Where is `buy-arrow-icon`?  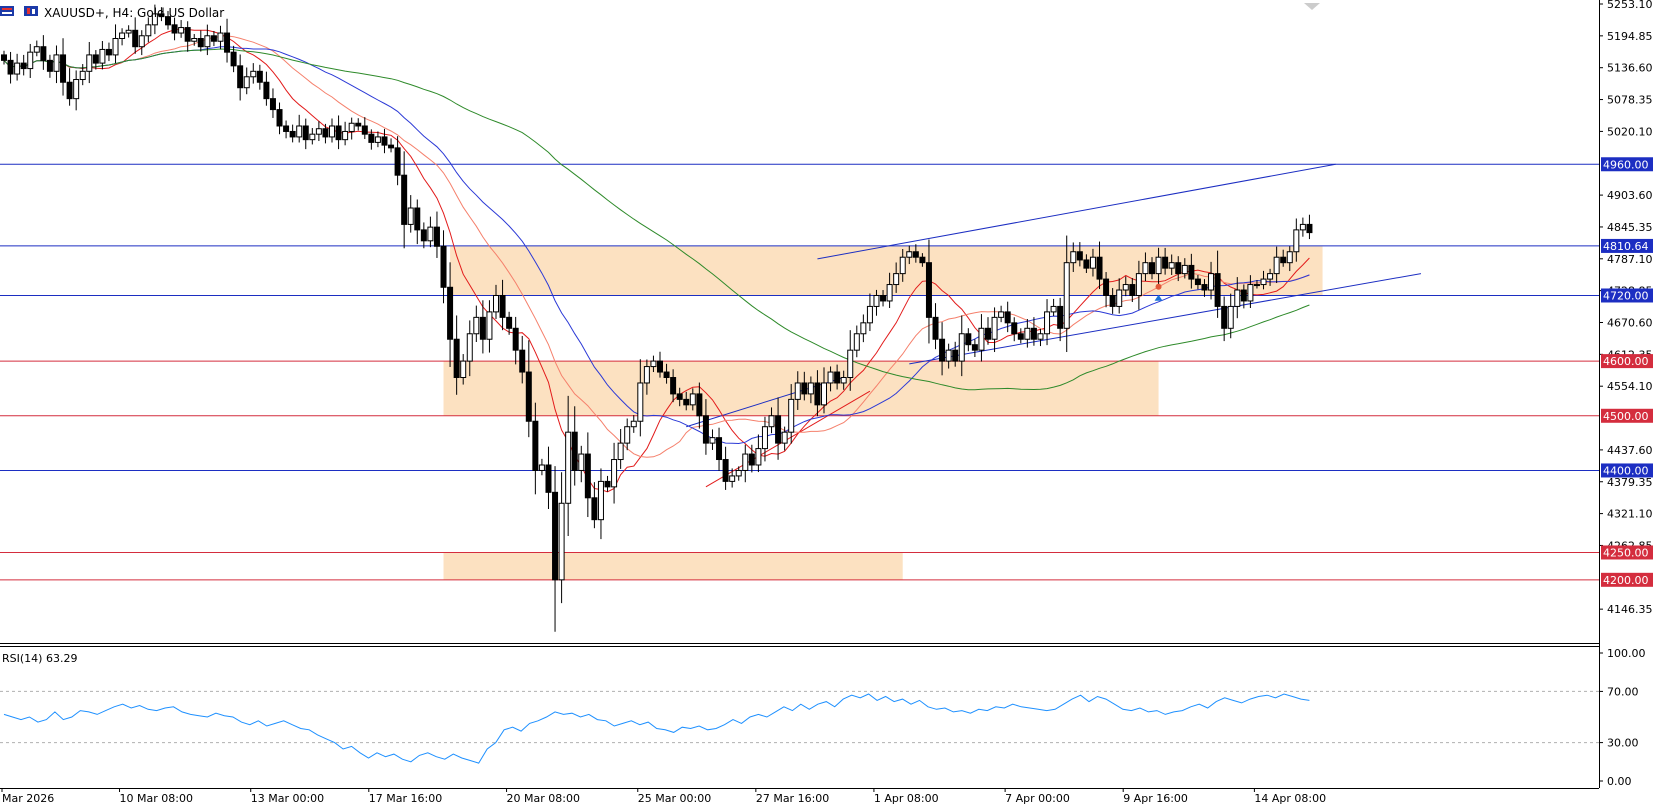 buy-arrow-icon is located at coordinates (1158, 297).